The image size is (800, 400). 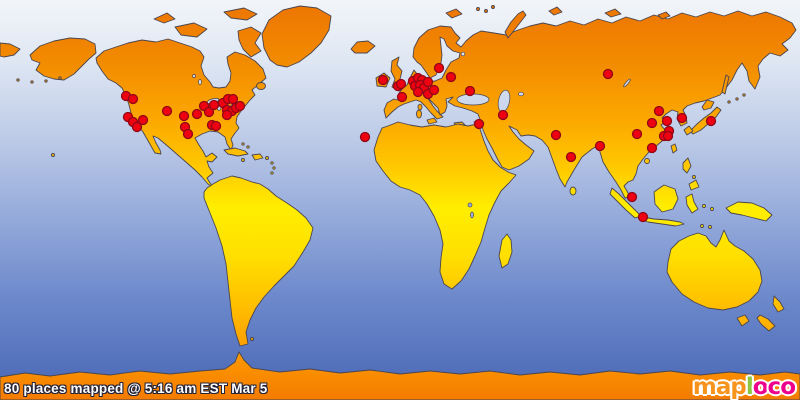 What do you see at coordinates (723, 387) in the screenshot?
I see `logo-letter: a` at bounding box center [723, 387].